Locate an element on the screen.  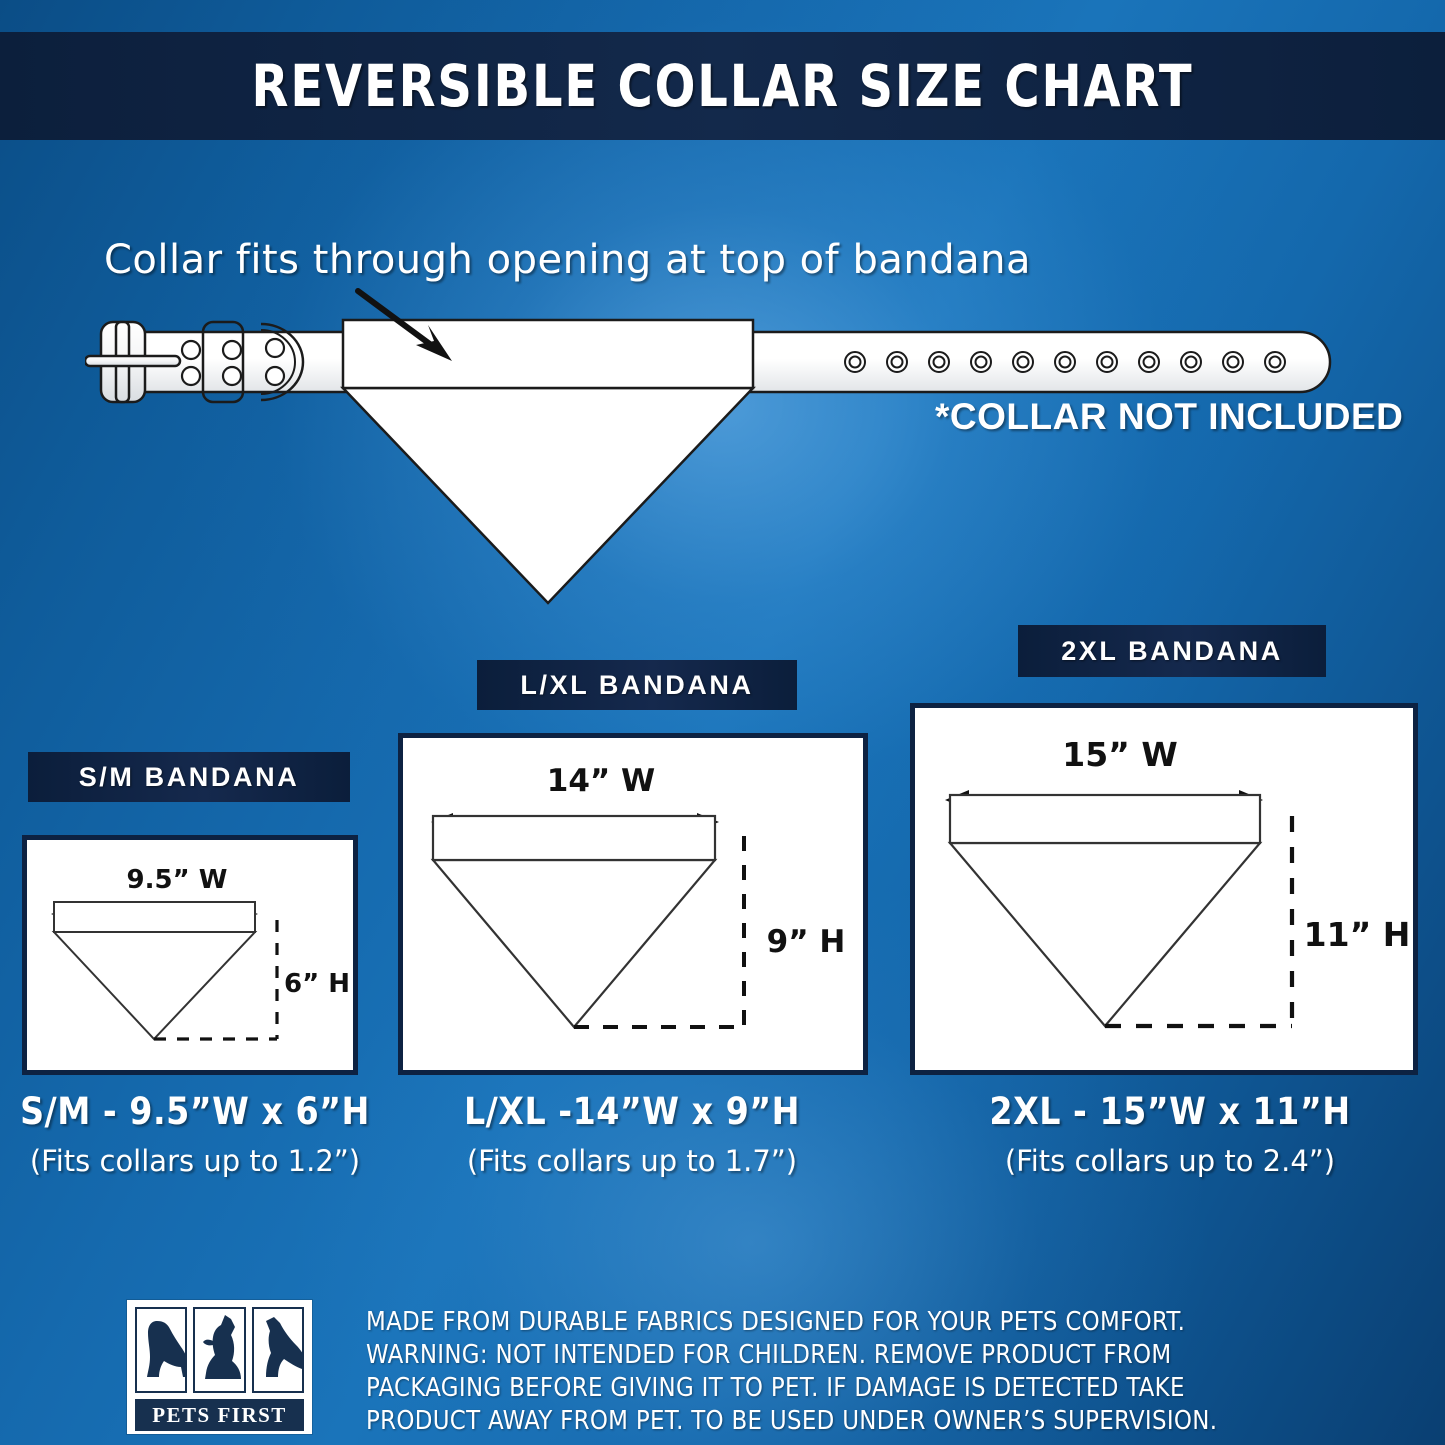
page-title: REVERSIBLE COLLAR SIZE CHART is located at coordinates (722, 86).